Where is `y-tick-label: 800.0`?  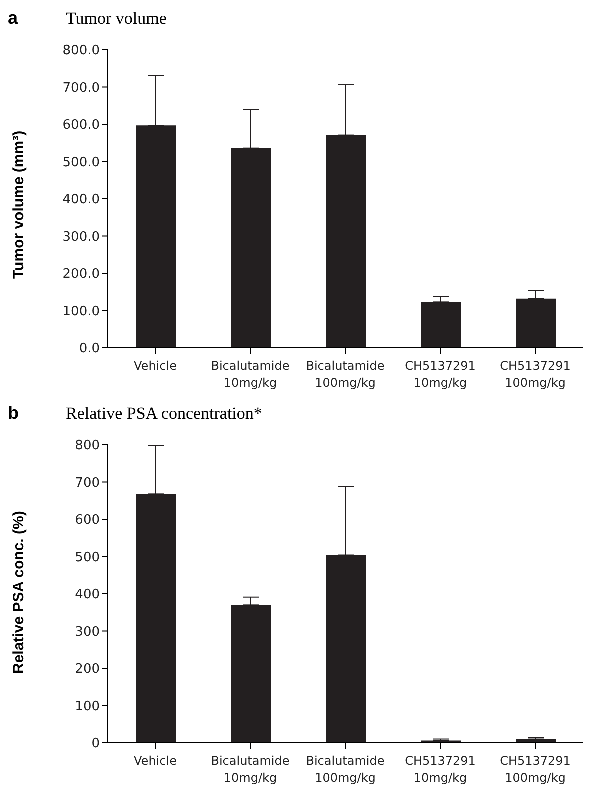
y-tick-label: 800.0 is located at coordinates (81, 51).